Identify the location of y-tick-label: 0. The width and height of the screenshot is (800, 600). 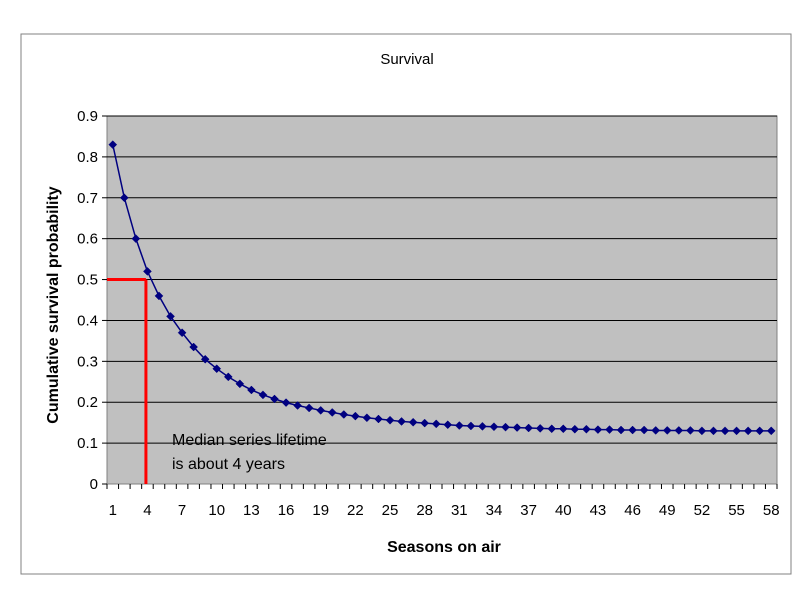
(94, 484).